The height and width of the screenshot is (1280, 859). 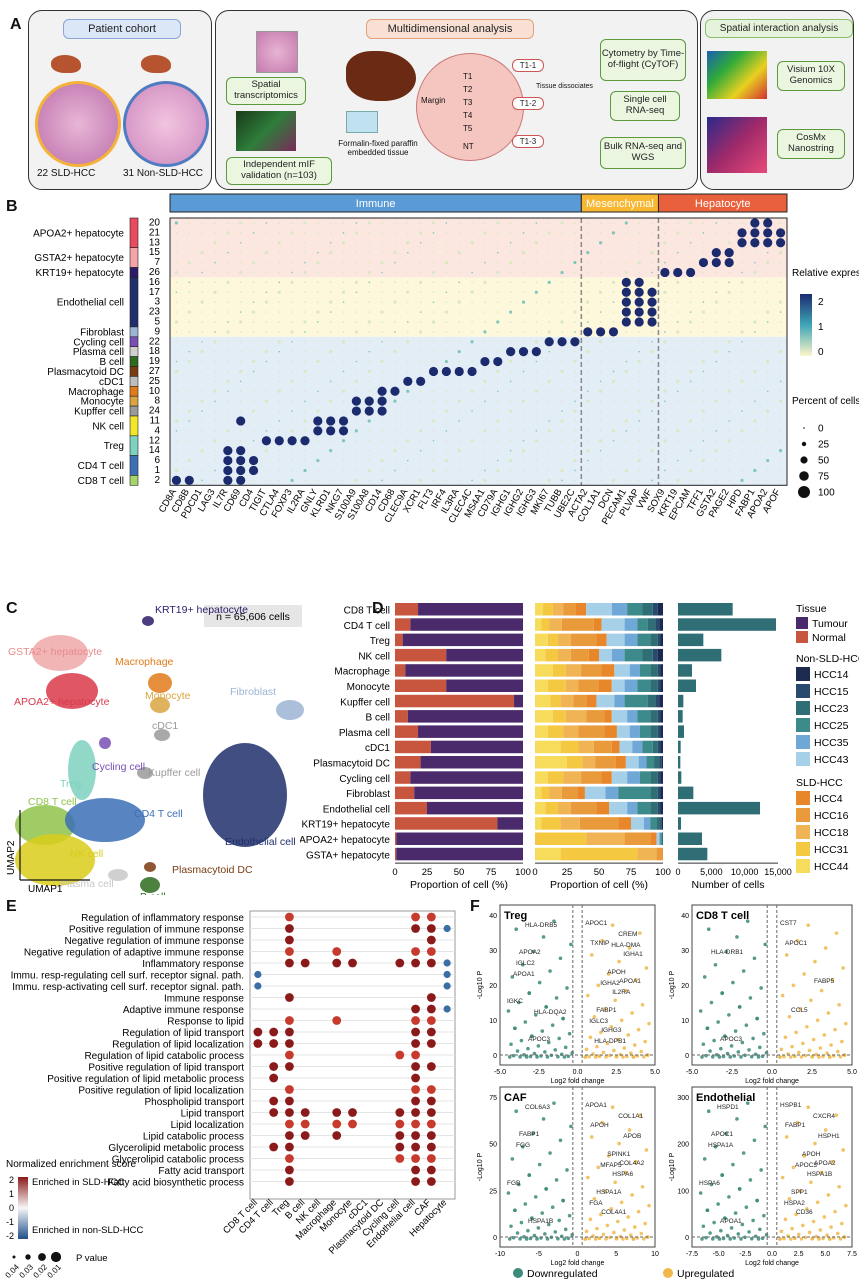 What do you see at coordinates (540, 1221) in the screenshot?
I see `gene-annotation: HSPA1B` at bounding box center [540, 1221].